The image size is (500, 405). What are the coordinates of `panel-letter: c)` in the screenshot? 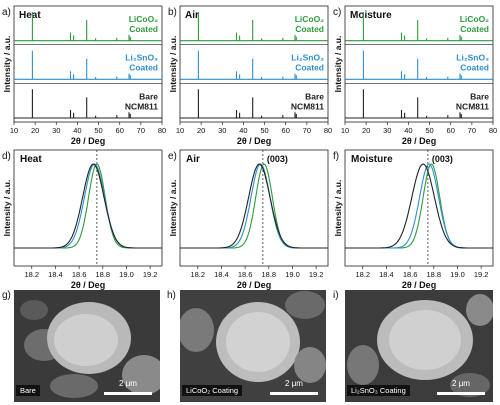 It's located at (337, 12).